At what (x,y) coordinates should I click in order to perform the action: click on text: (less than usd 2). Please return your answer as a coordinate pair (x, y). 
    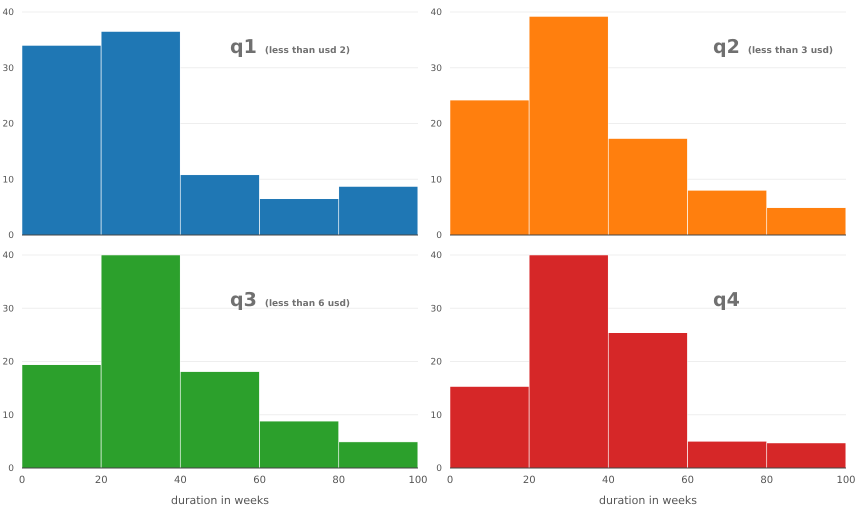
    Looking at the image, I should click on (307, 51).